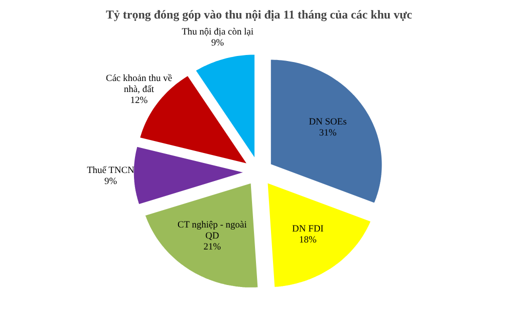  I want to click on data-label: 31%, so click(328, 133).